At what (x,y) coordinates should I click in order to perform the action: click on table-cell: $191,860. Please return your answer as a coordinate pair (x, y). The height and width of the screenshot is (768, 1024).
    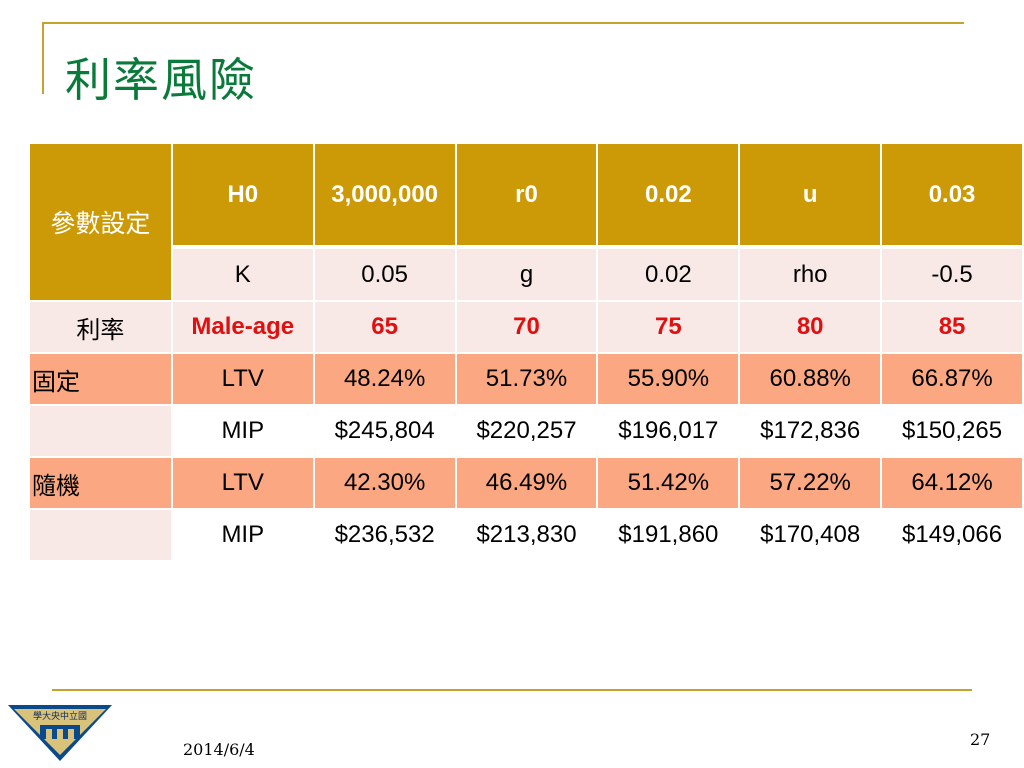
    Looking at the image, I should click on (668, 535).